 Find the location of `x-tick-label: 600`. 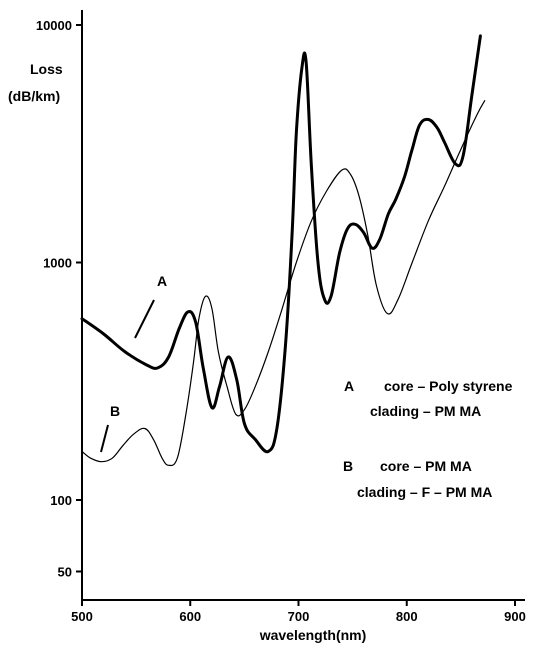

x-tick-label: 600 is located at coordinates (190, 616).